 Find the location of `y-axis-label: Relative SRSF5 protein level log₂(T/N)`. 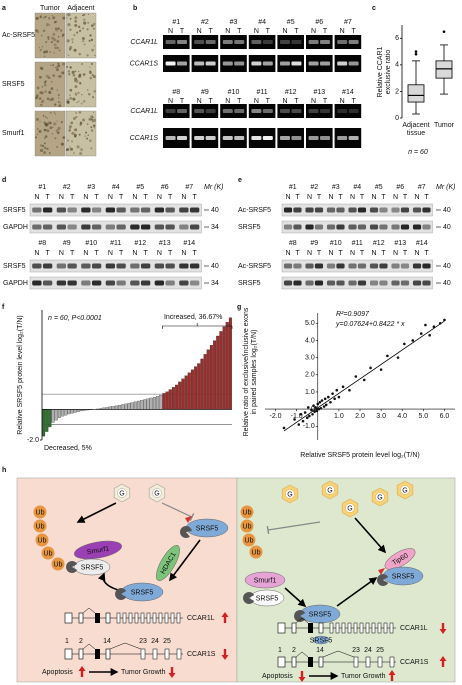

y-axis-label: Relative SRSF5 protein level log₂(T/N) is located at coordinates (20, 374).